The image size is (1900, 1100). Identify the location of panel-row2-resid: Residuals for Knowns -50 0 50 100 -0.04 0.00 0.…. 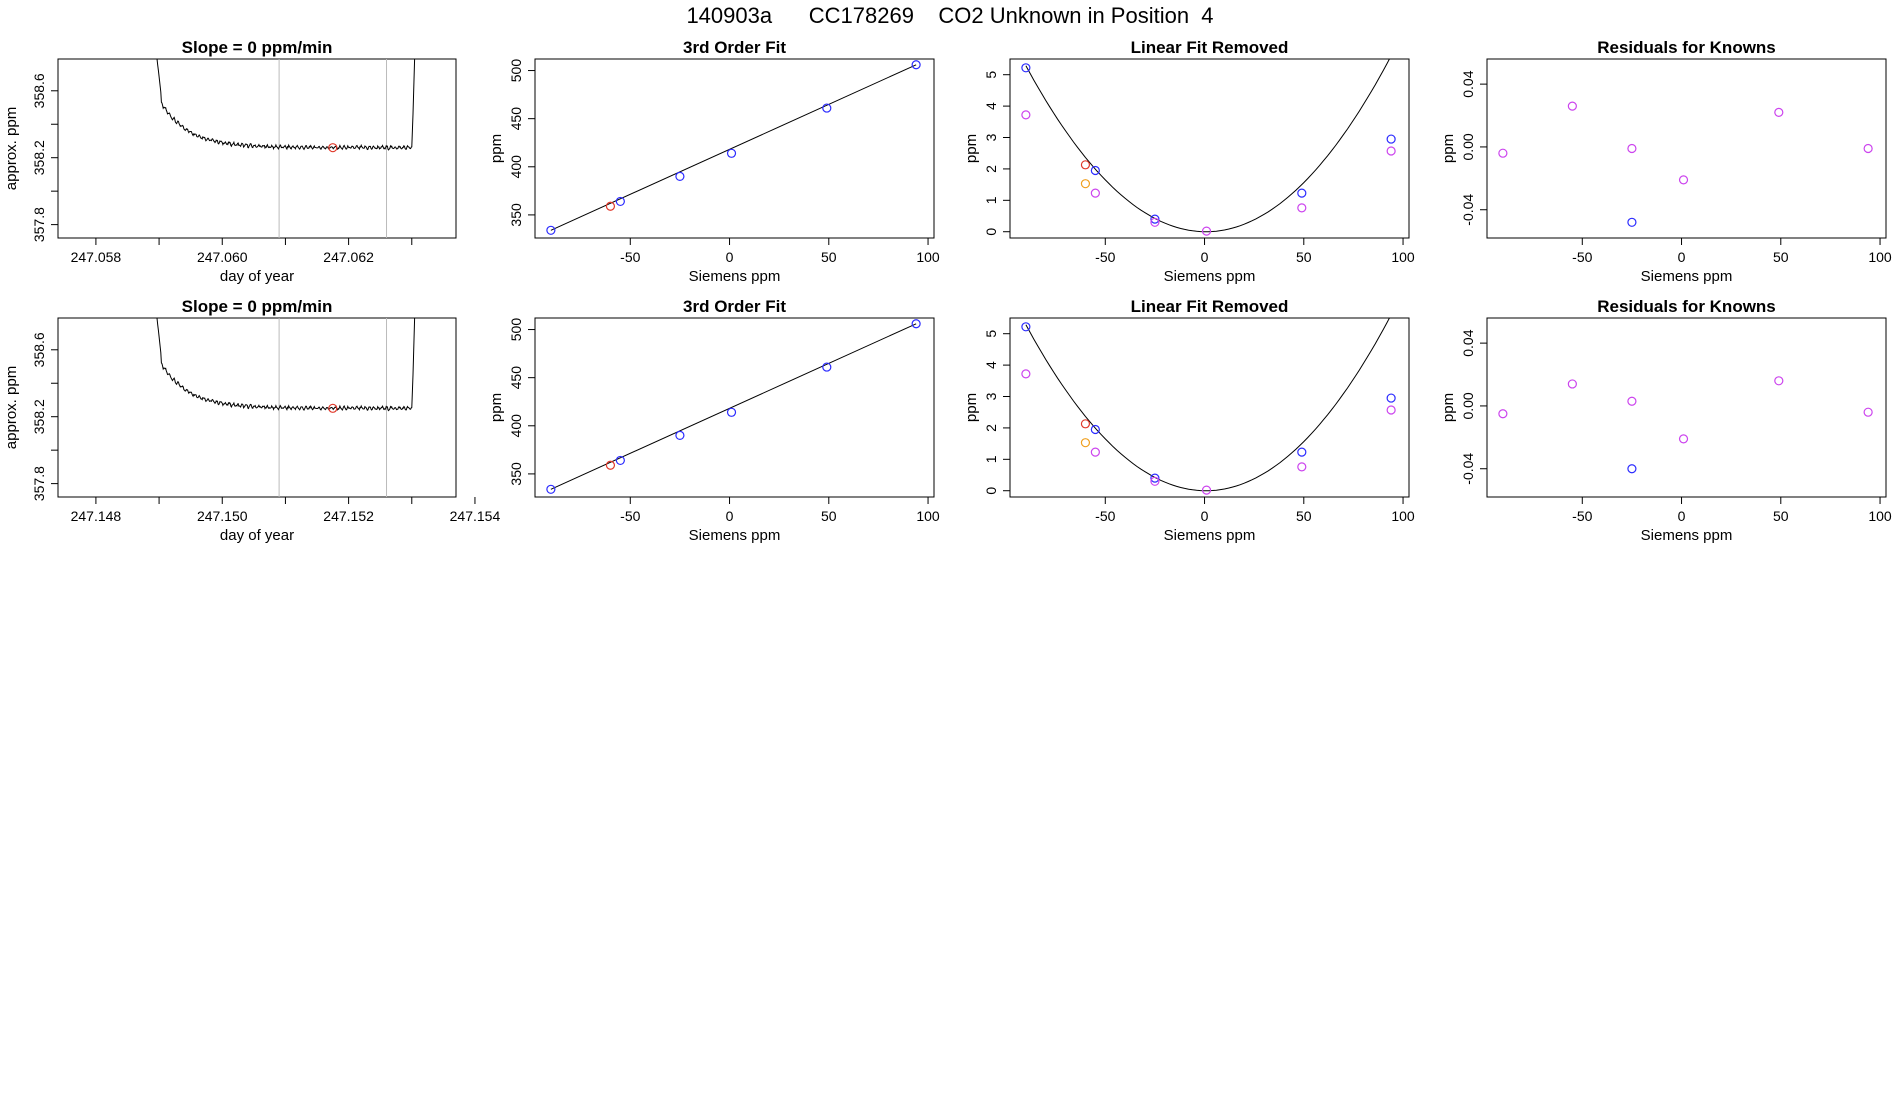
(1666, 420).